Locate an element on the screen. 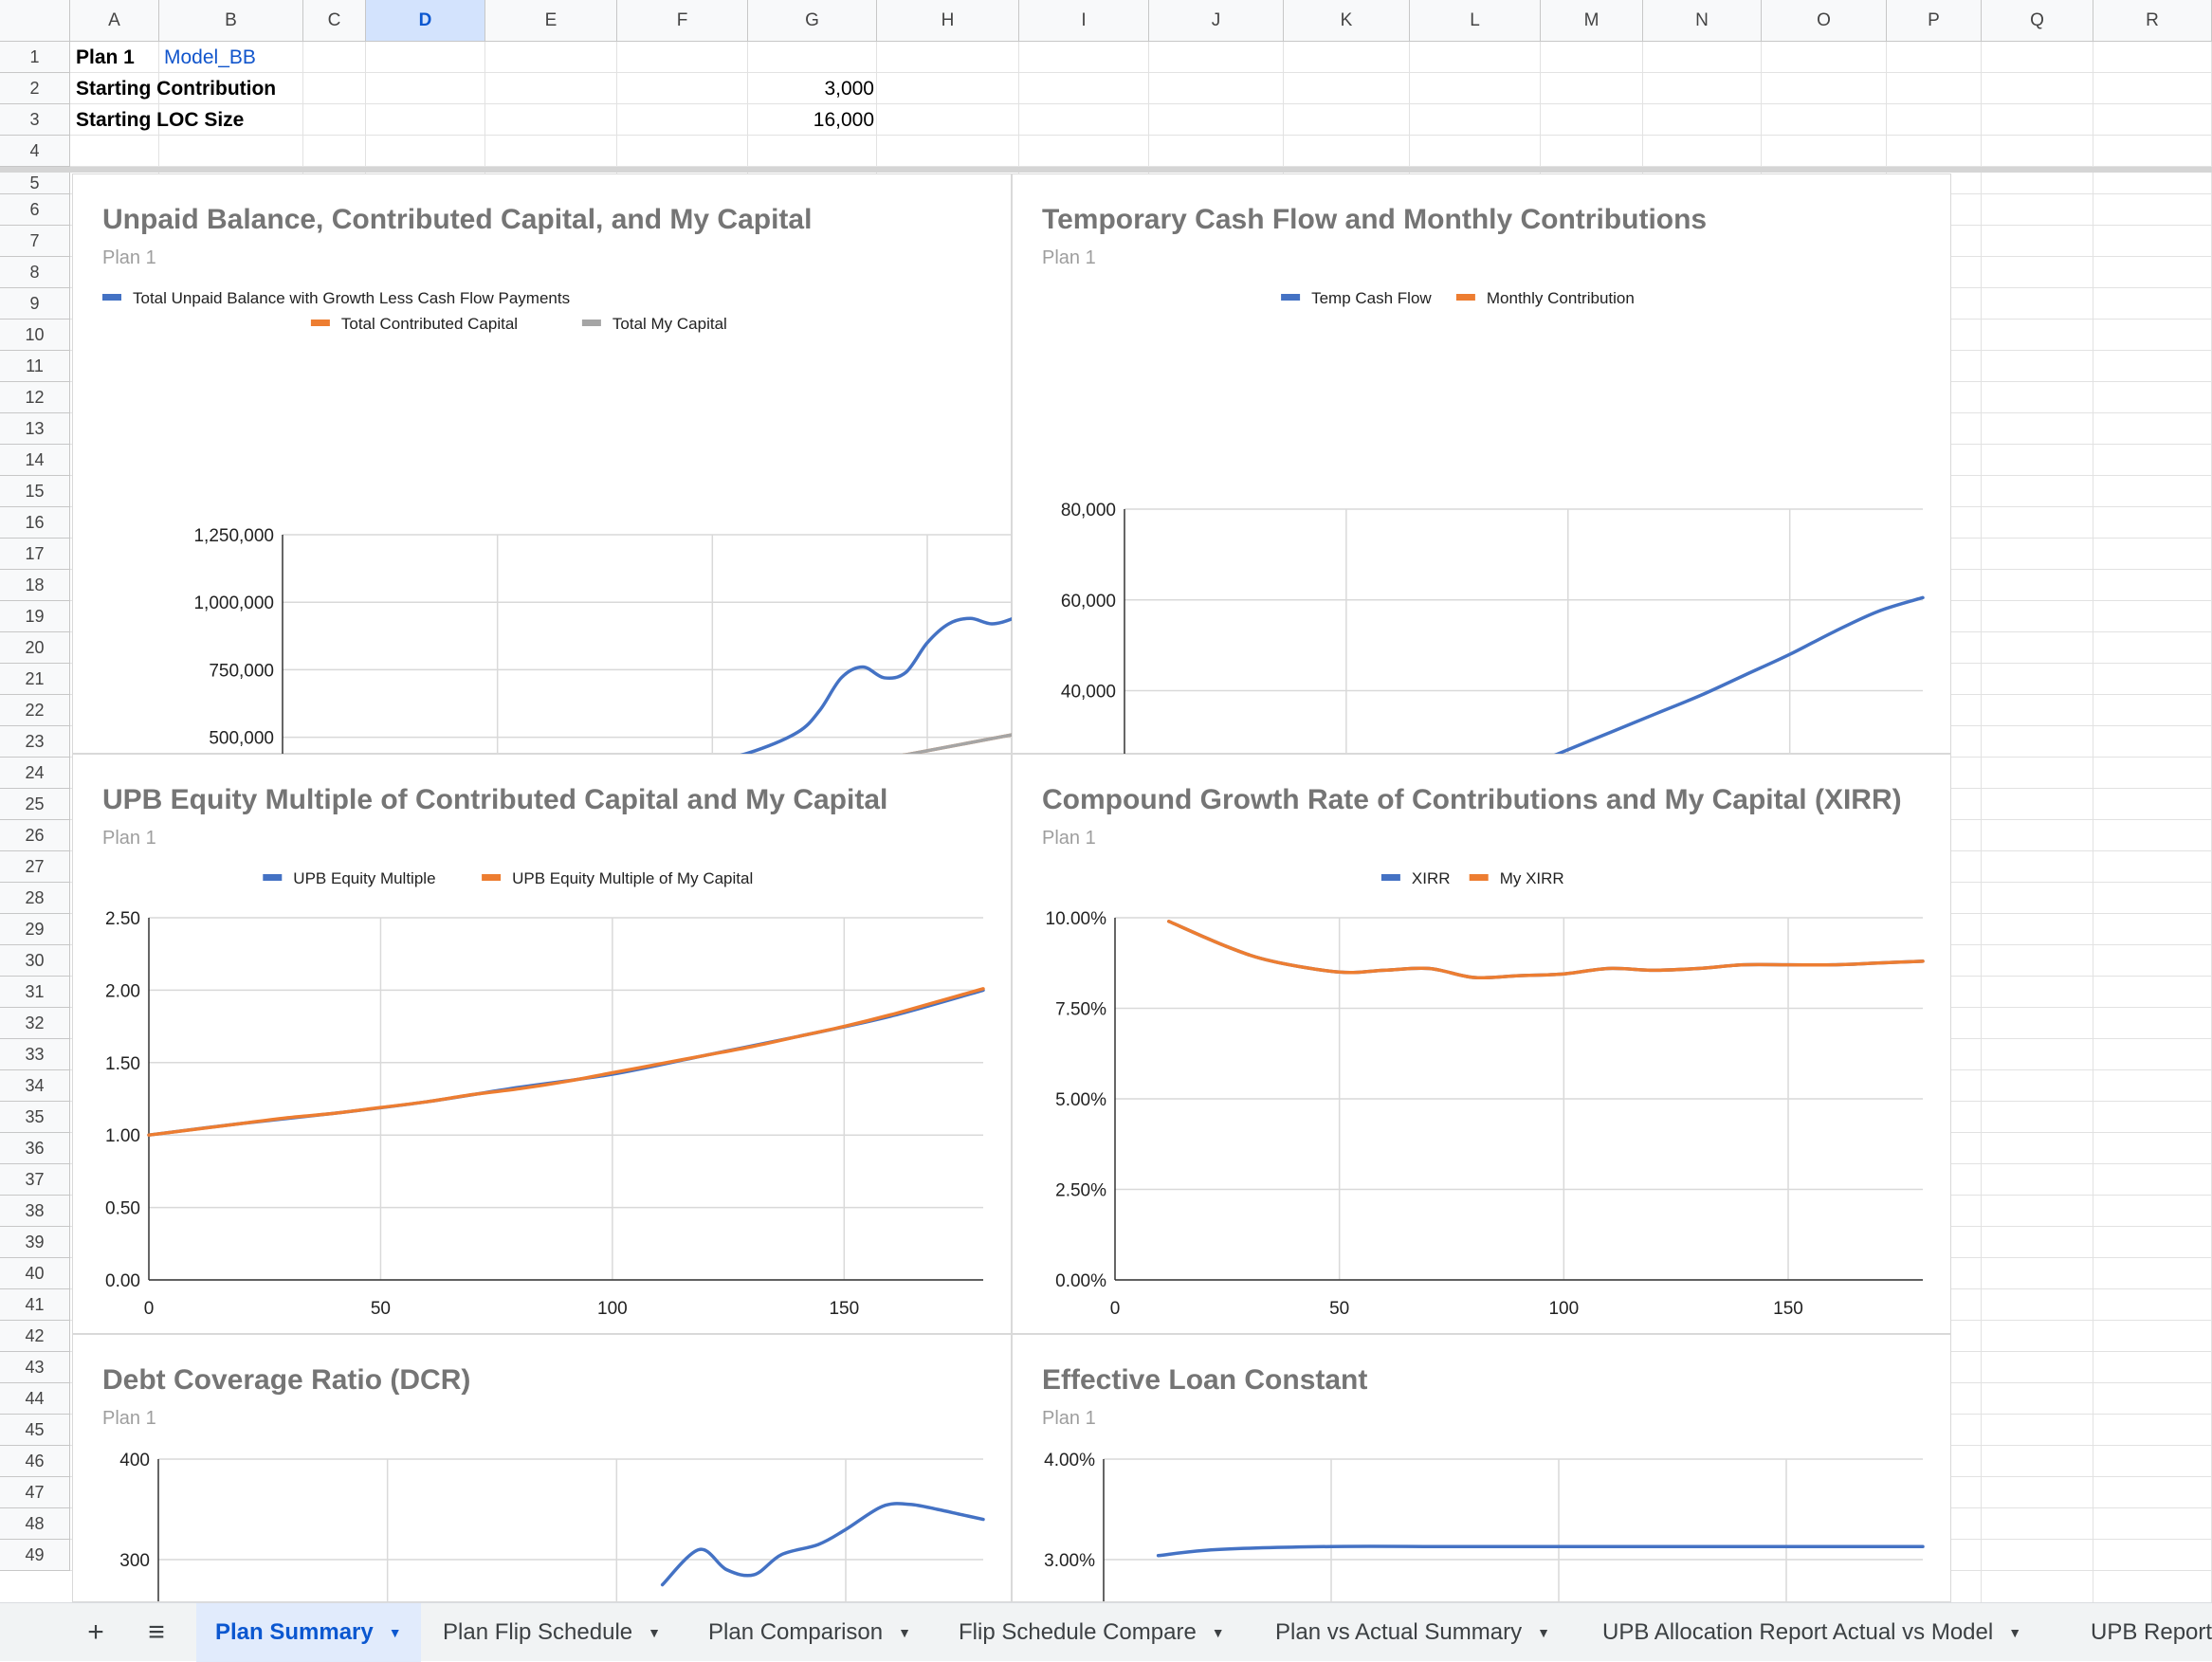 The width and height of the screenshot is (2212, 1662). cell-g3: 16,000 is located at coordinates (843, 120).